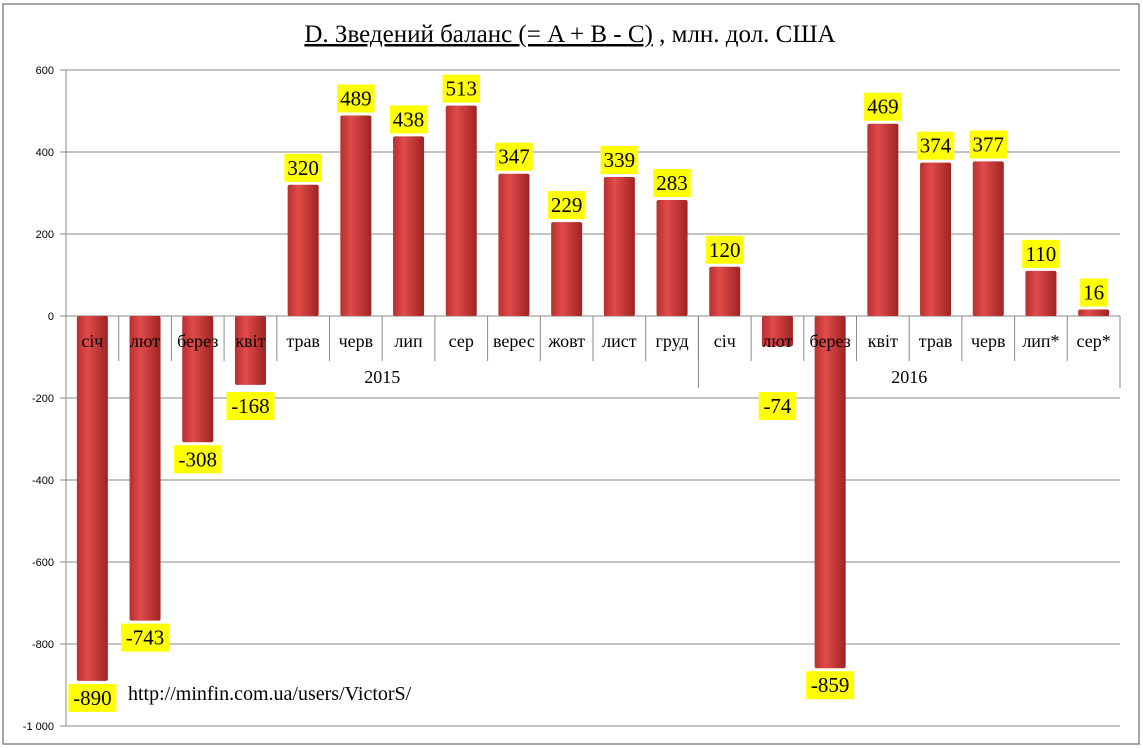 Image resolution: width=1143 pixels, height=748 pixels. I want to click on data-label: 347, so click(514, 157).